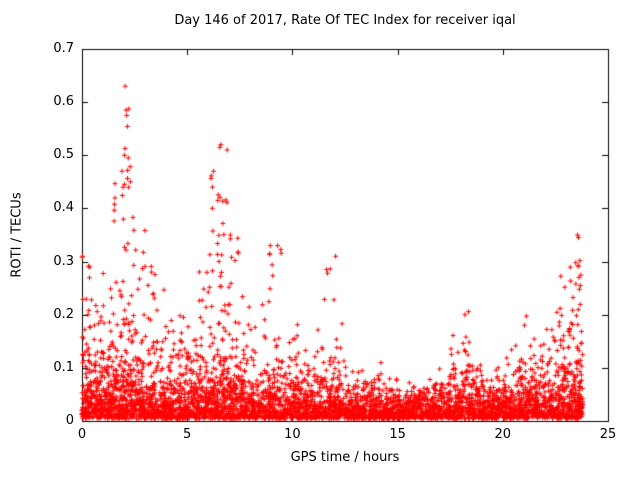  I want to click on y-tick-label: 0, so click(69, 420).